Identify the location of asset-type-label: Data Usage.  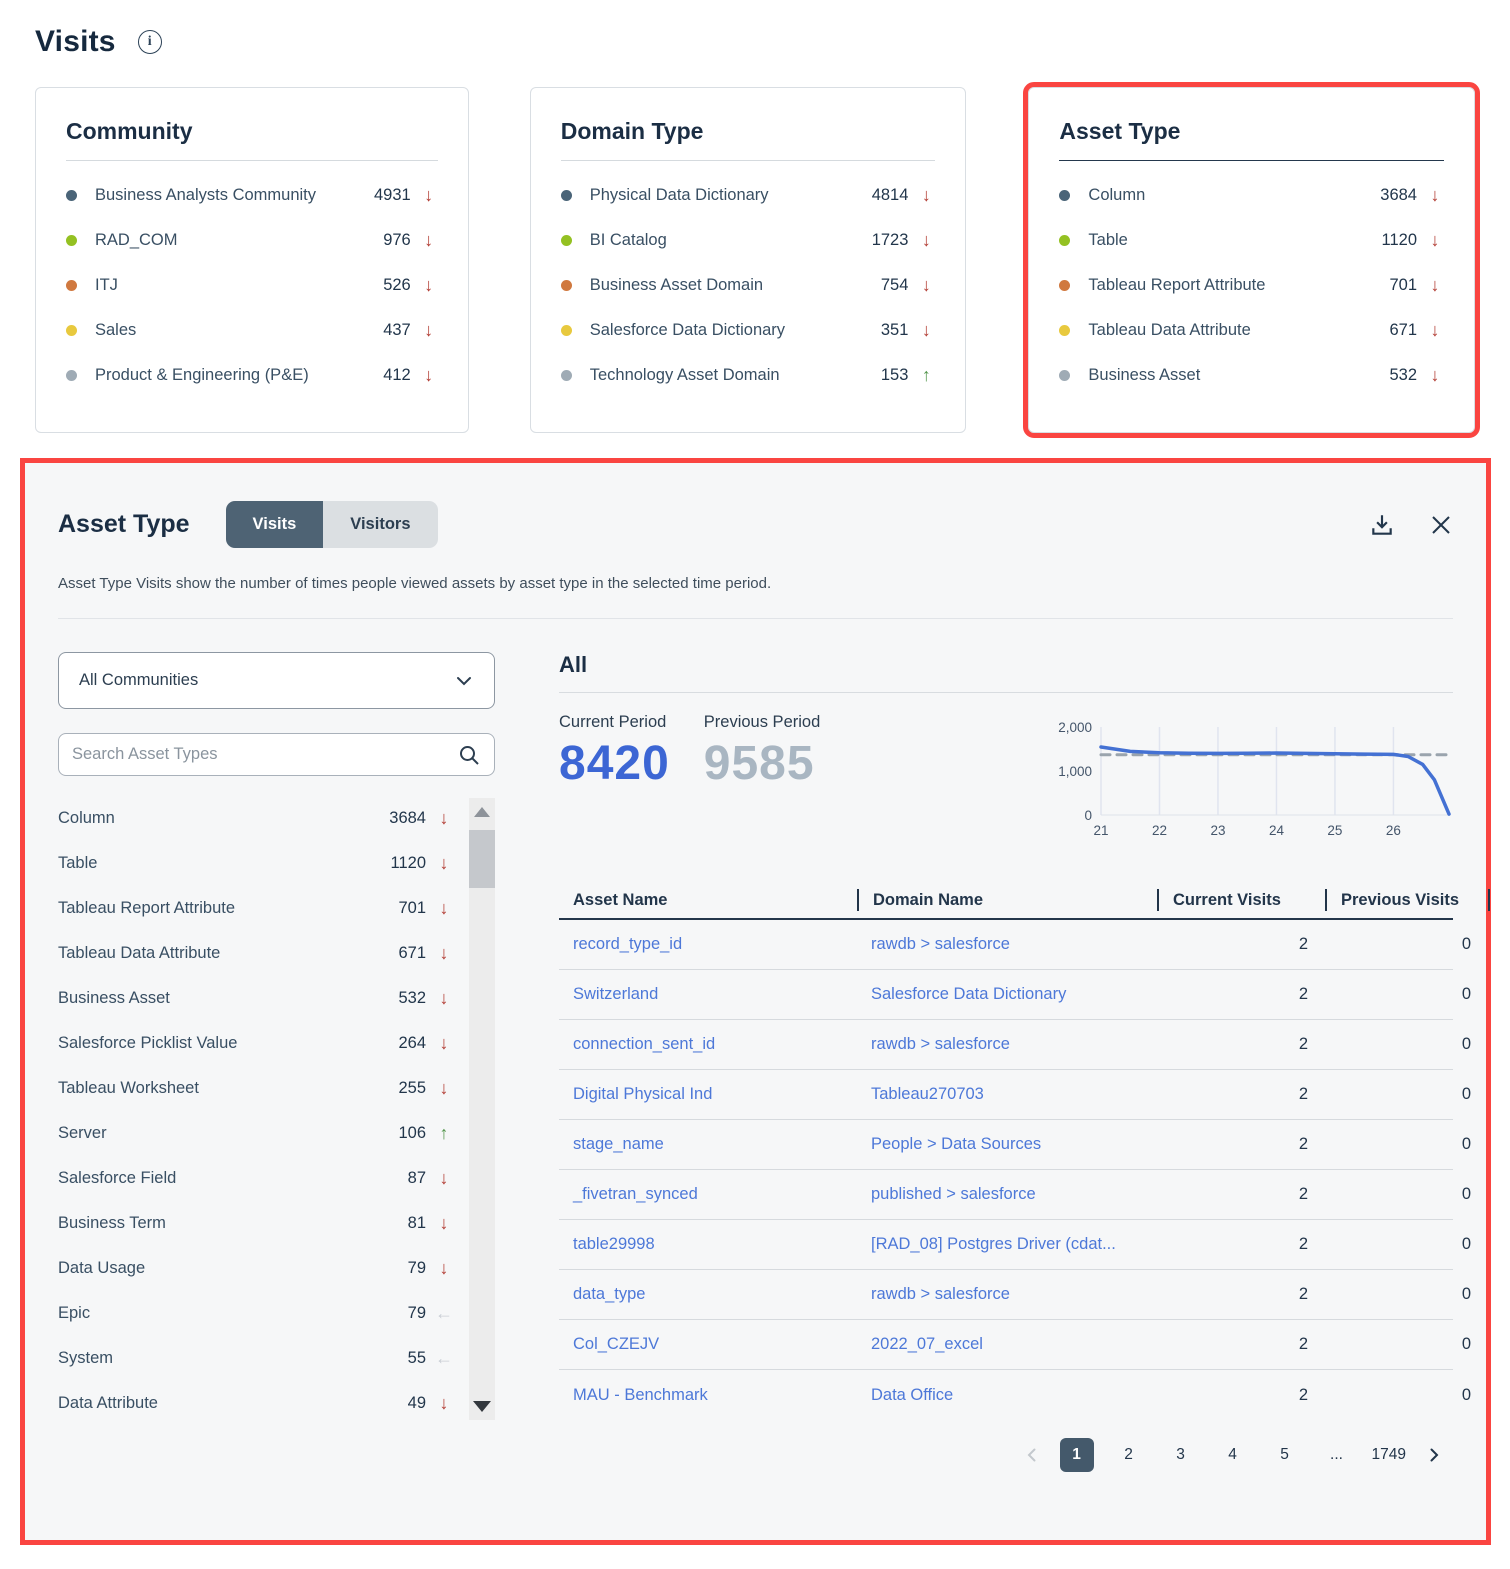
(102, 1268).